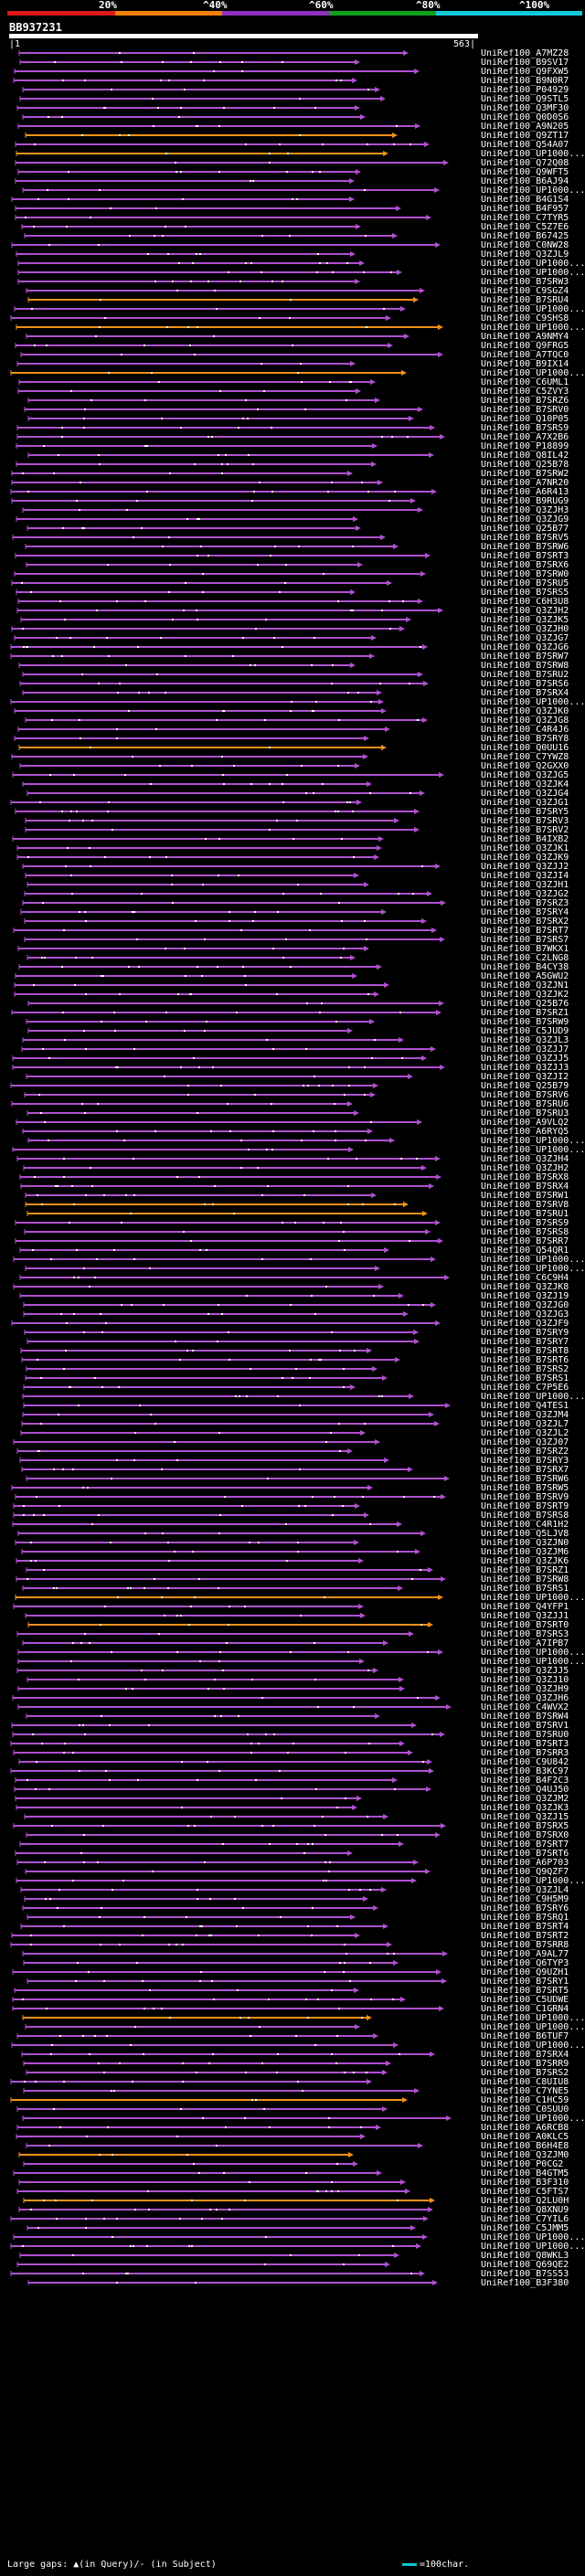 Image resolution: width=585 pixels, height=2576 pixels. Describe the element at coordinates (525, 2192) in the screenshot. I see `hit-label-link: UniRef100_C5FTS7` at that location.